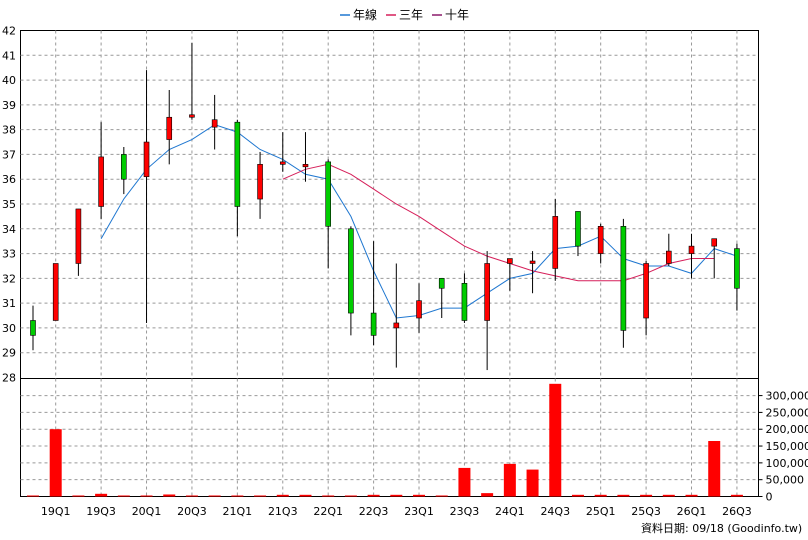 The image size is (808, 540). What do you see at coordinates (787, 396) in the screenshot?
I see `volume-tick-label: 300,000` at bounding box center [787, 396].